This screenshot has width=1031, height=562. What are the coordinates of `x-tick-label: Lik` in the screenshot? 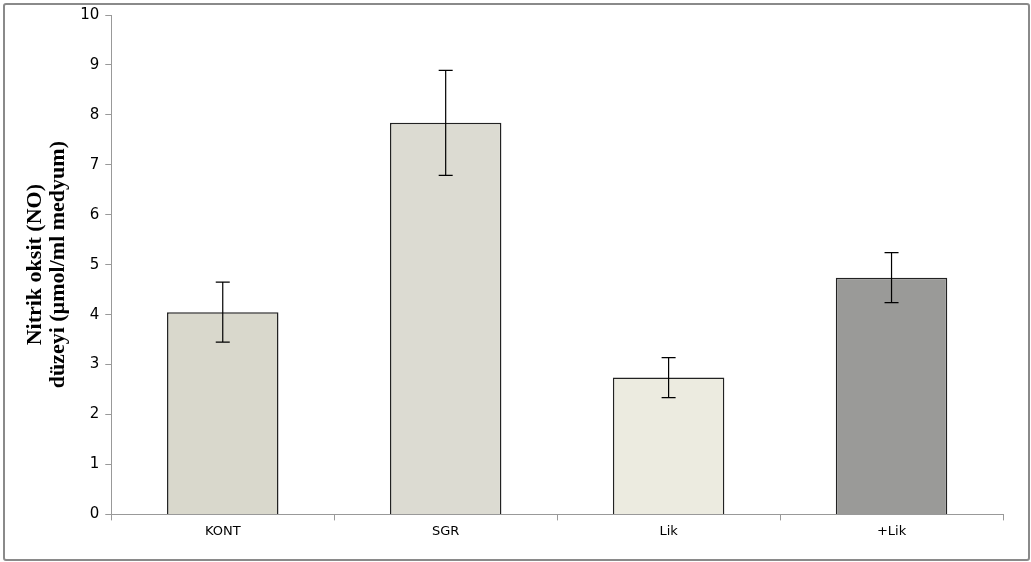 It's located at (669, 530).